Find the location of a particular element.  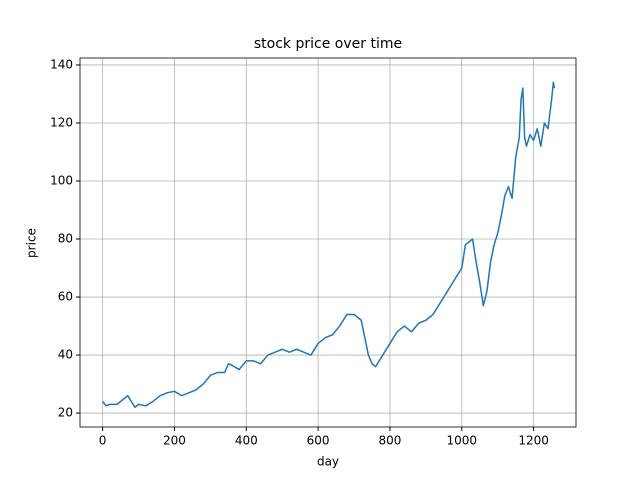

x-tick-label: 0 is located at coordinates (103, 441).